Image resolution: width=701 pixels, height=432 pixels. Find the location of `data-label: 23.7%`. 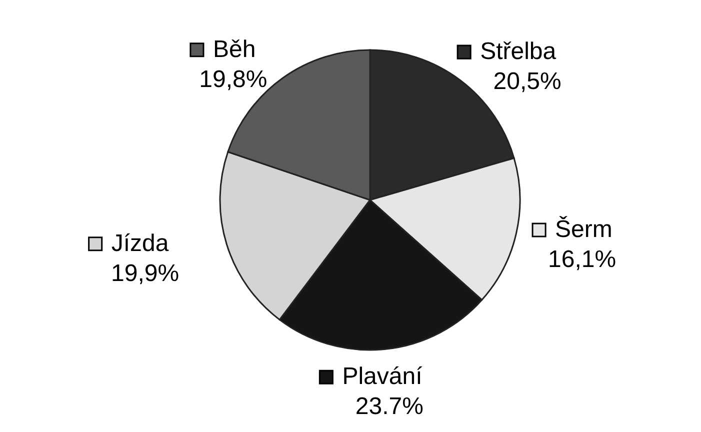

data-label: 23.7% is located at coordinates (389, 406).